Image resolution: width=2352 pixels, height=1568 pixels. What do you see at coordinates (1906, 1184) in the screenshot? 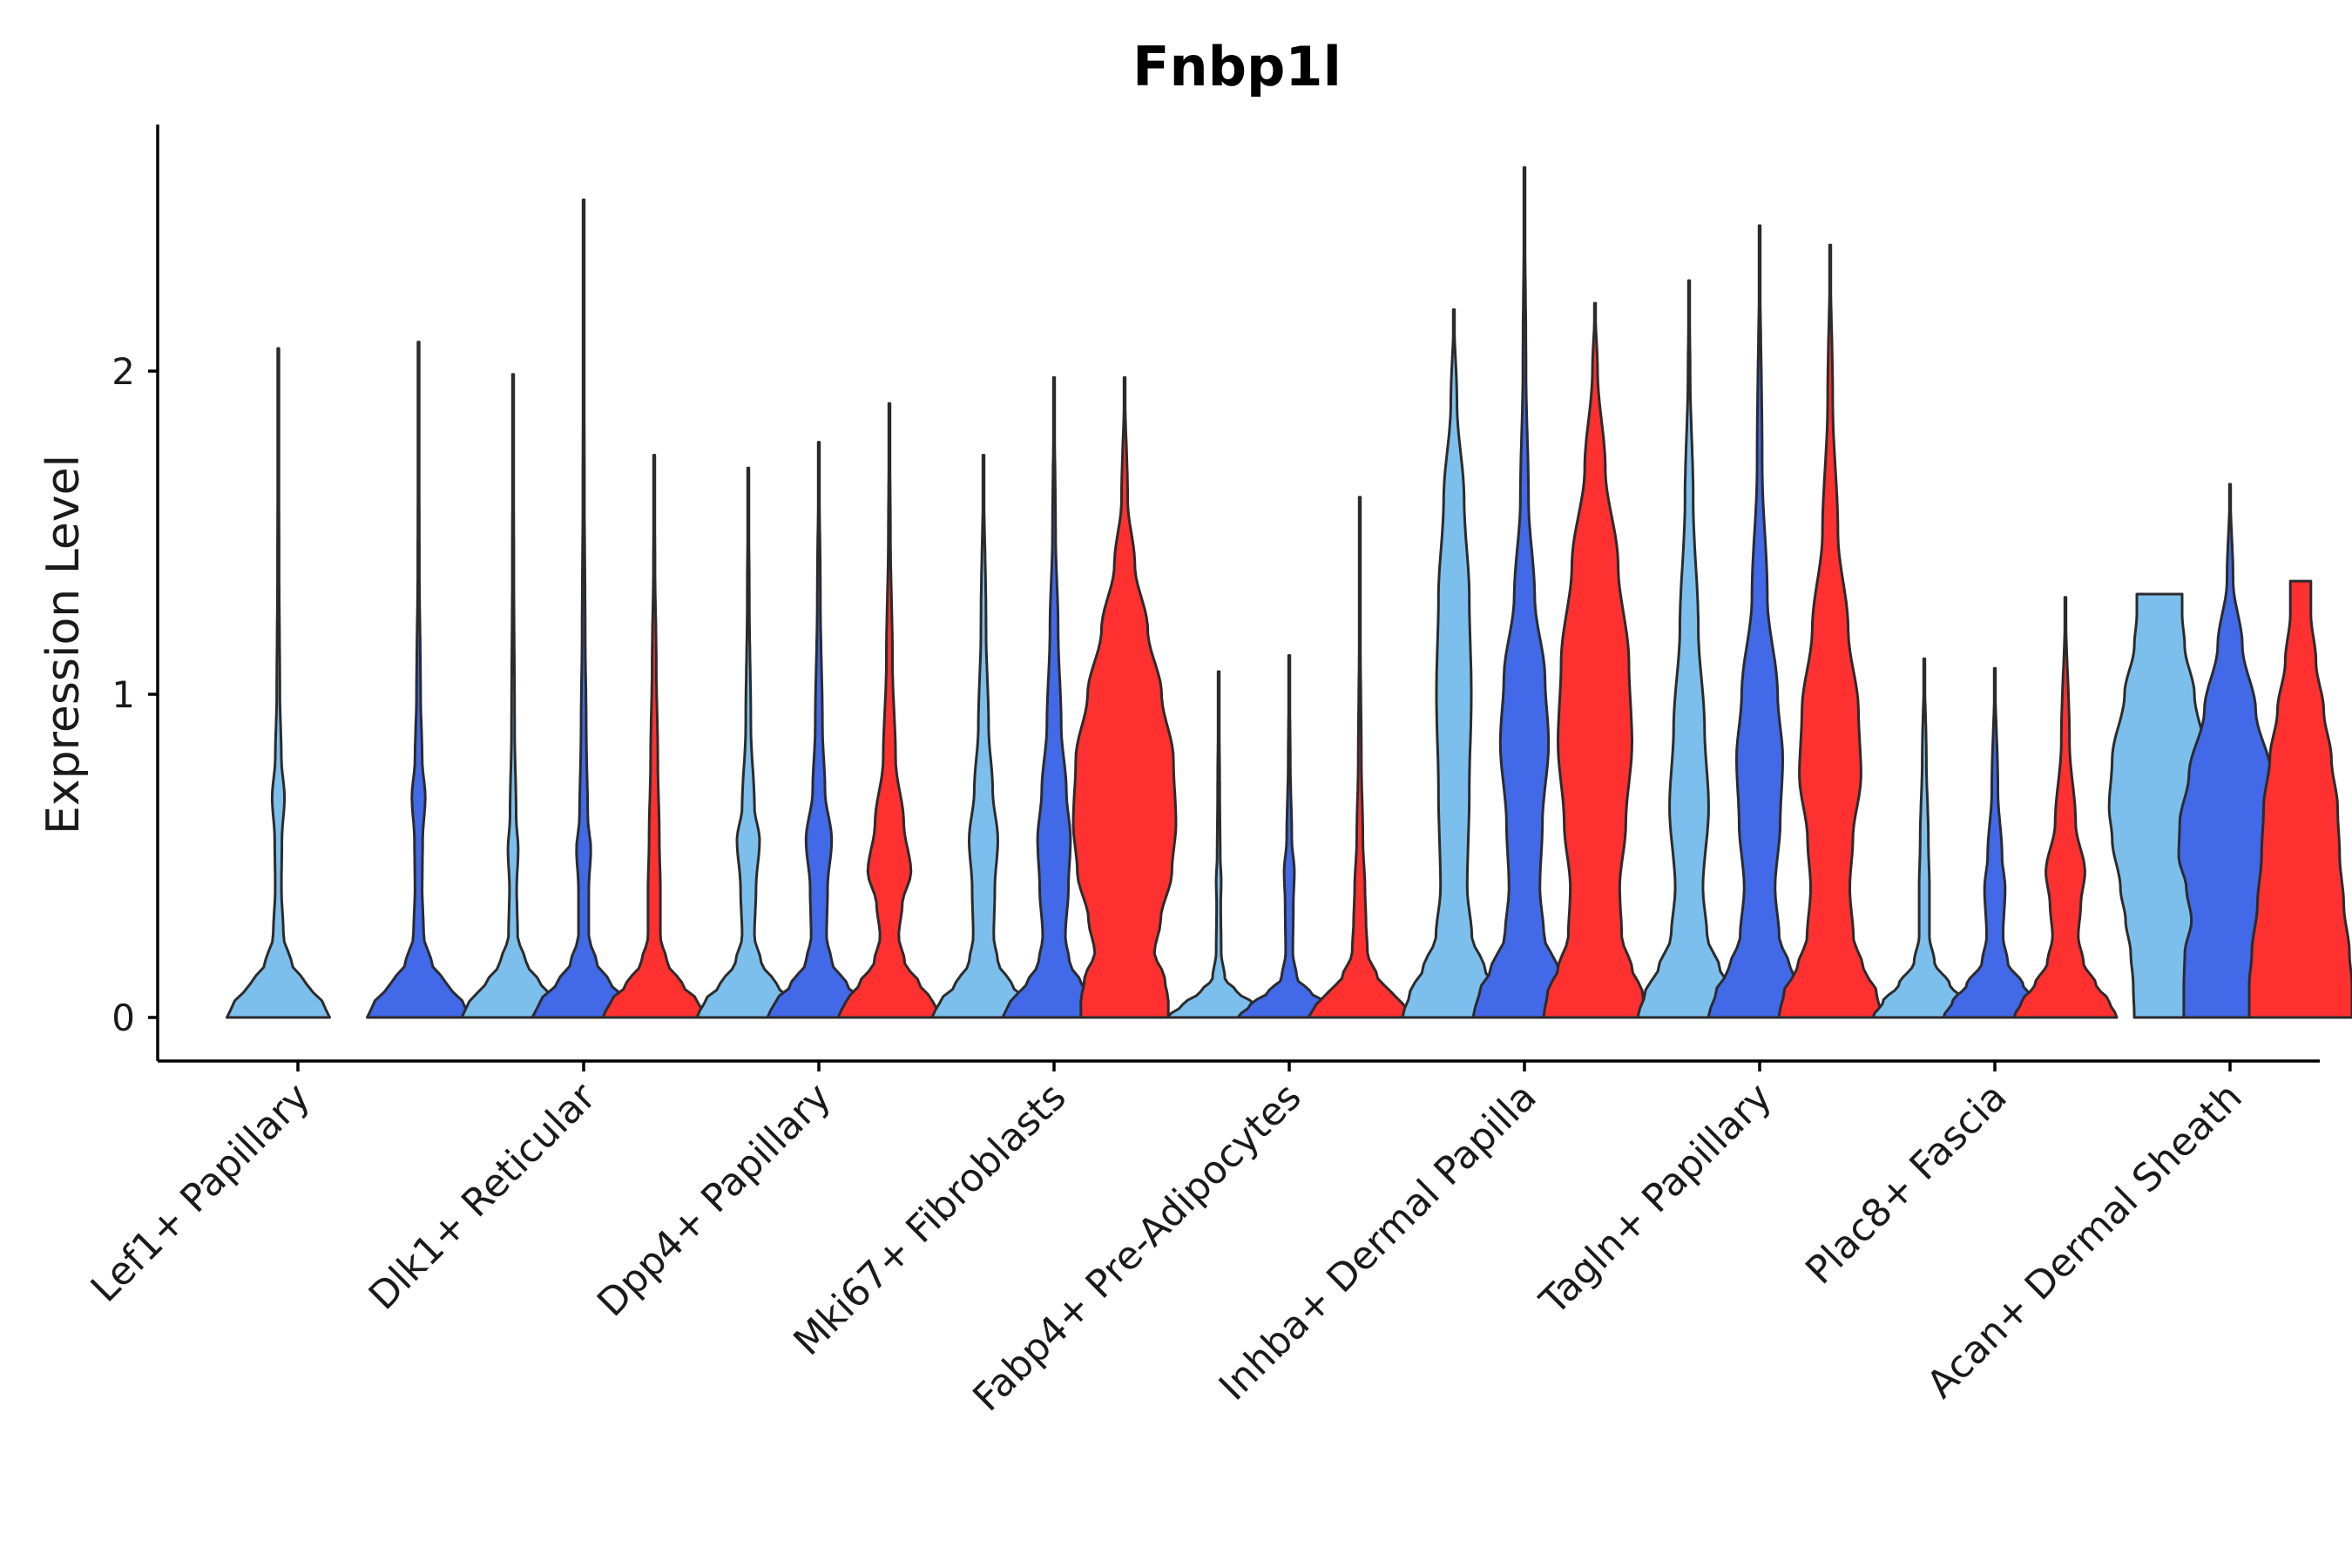
I see `x-tick-label: Plac8+ Fascia` at bounding box center [1906, 1184].